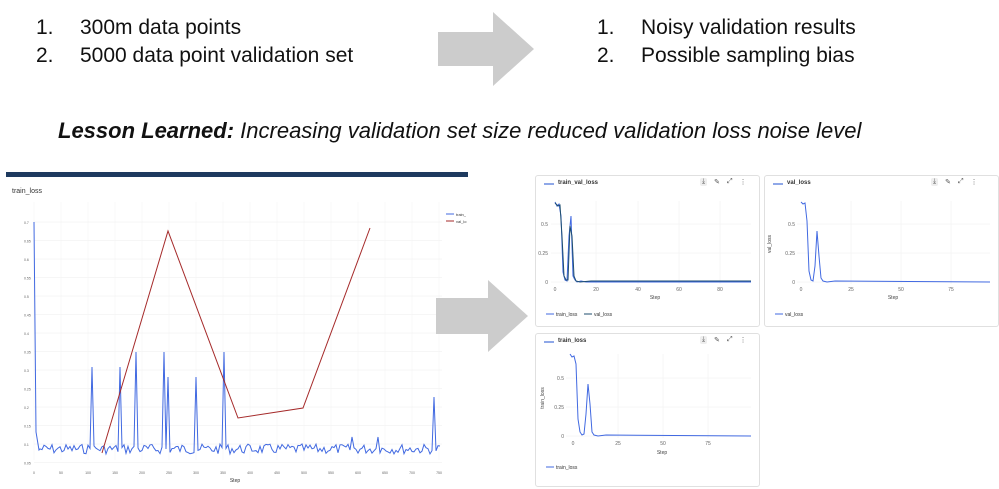 The image size is (999, 489). What do you see at coordinates (439, 473) in the screenshot?
I see `x-tick: 750` at bounding box center [439, 473].